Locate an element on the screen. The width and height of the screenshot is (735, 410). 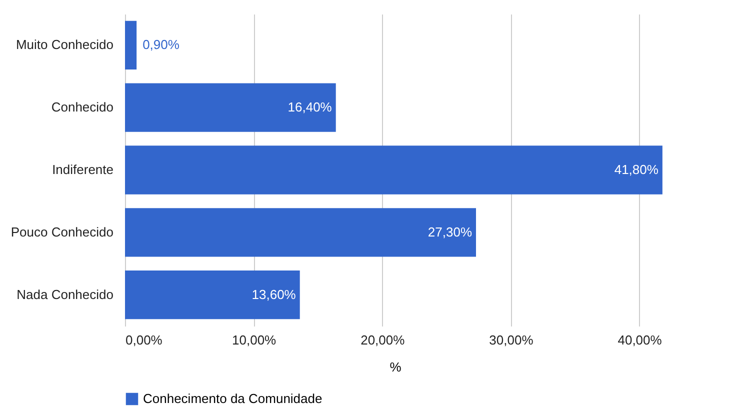
data-label: 27,30% is located at coordinates (450, 232).